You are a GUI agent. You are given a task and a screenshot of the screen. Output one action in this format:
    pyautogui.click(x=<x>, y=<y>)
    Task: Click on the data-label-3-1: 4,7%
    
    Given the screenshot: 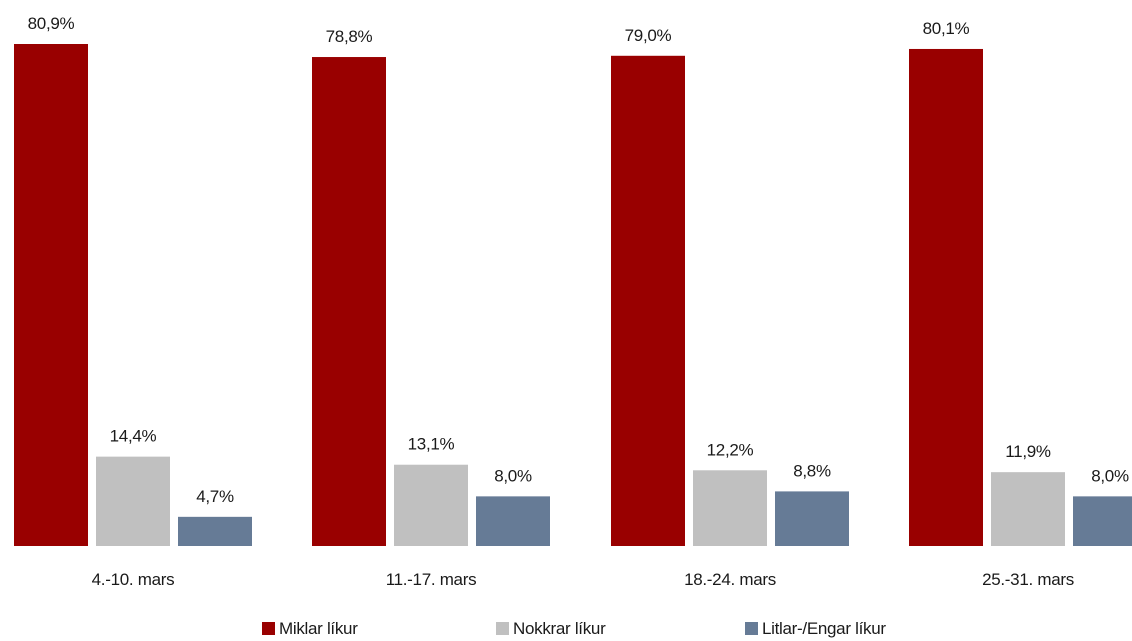 What is the action you would take?
    pyautogui.click(x=215, y=496)
    